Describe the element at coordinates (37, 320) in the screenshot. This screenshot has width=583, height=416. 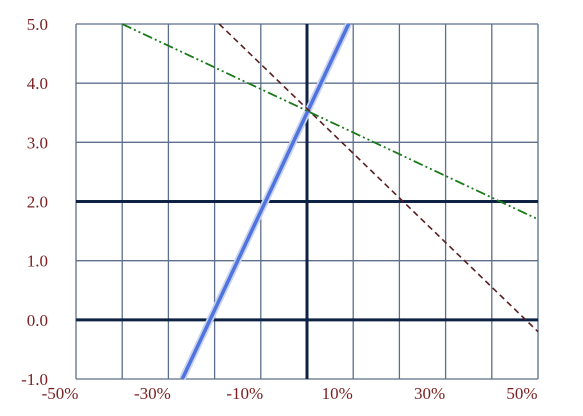
I see `y-tick-label: 0.0` at that location.